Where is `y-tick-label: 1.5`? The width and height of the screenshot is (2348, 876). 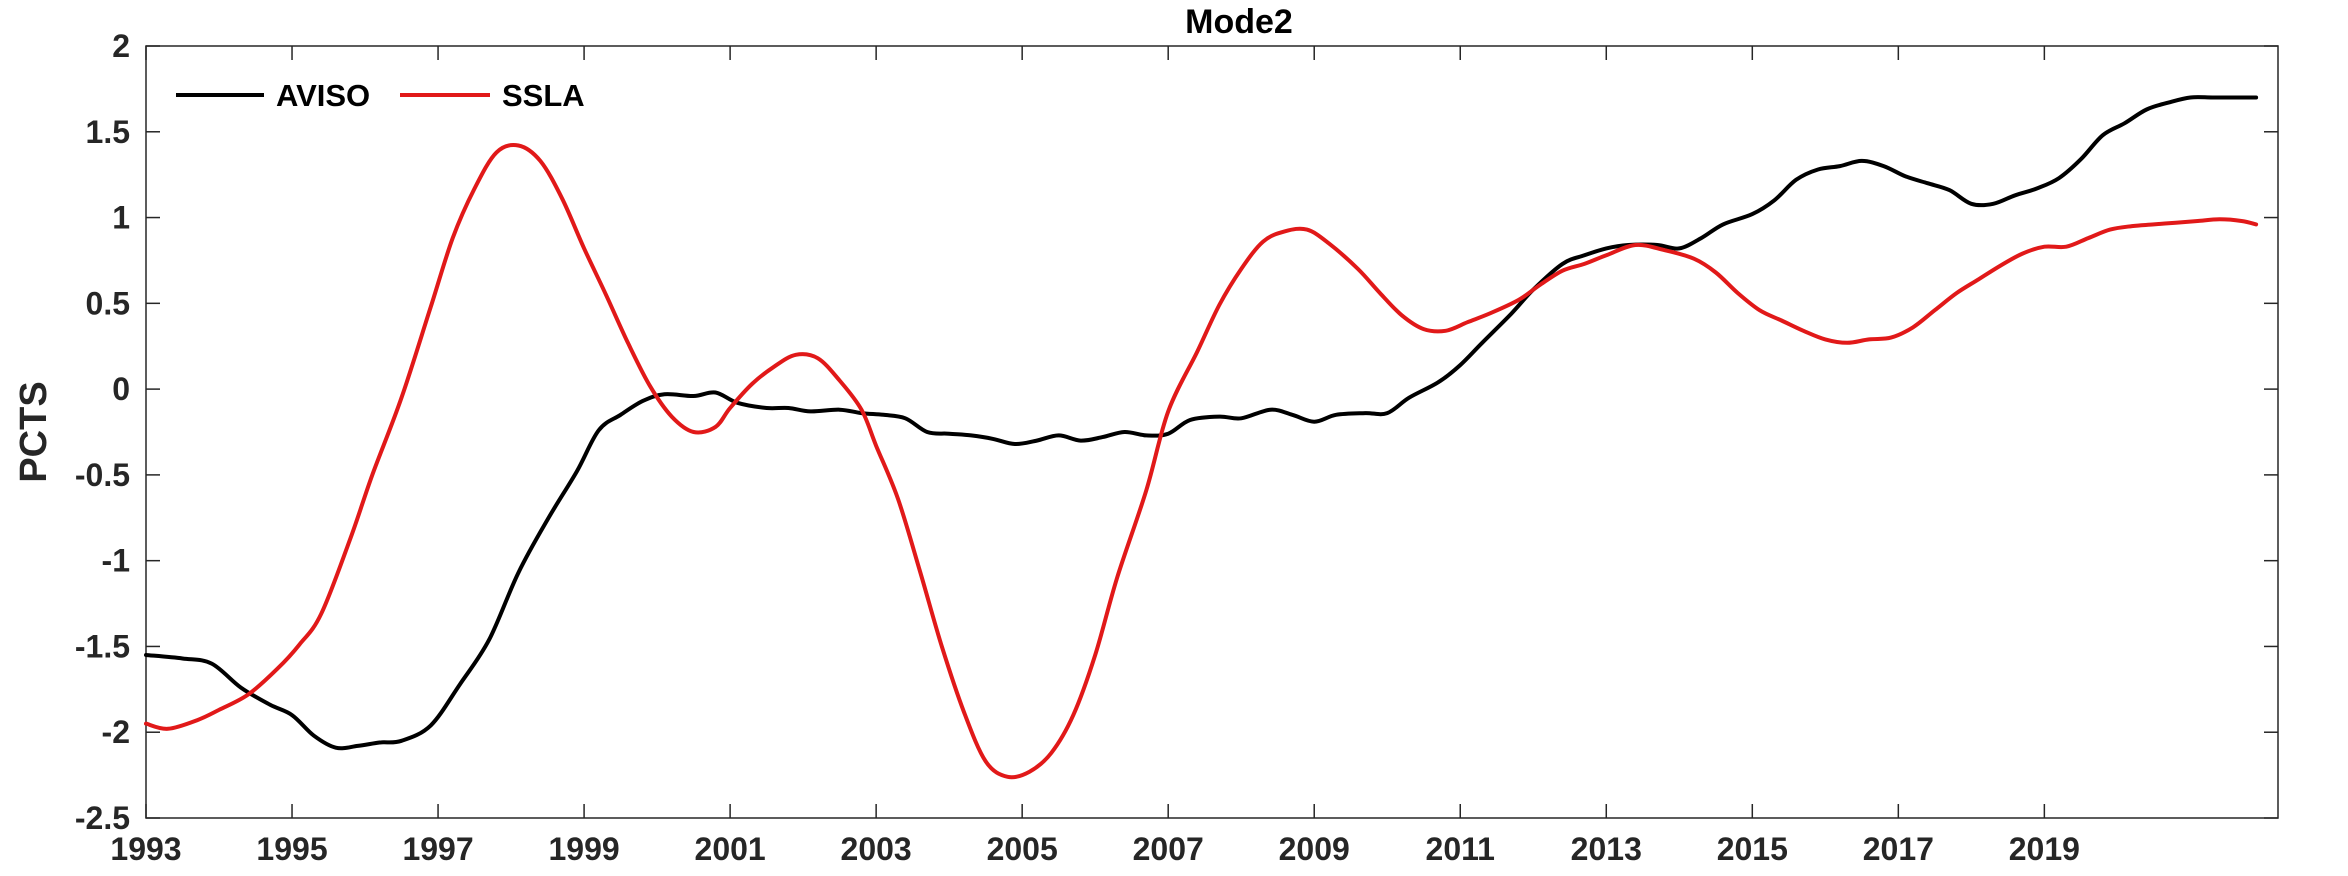
y-tick-label: 1.5 is located at coordinates (108, 132).